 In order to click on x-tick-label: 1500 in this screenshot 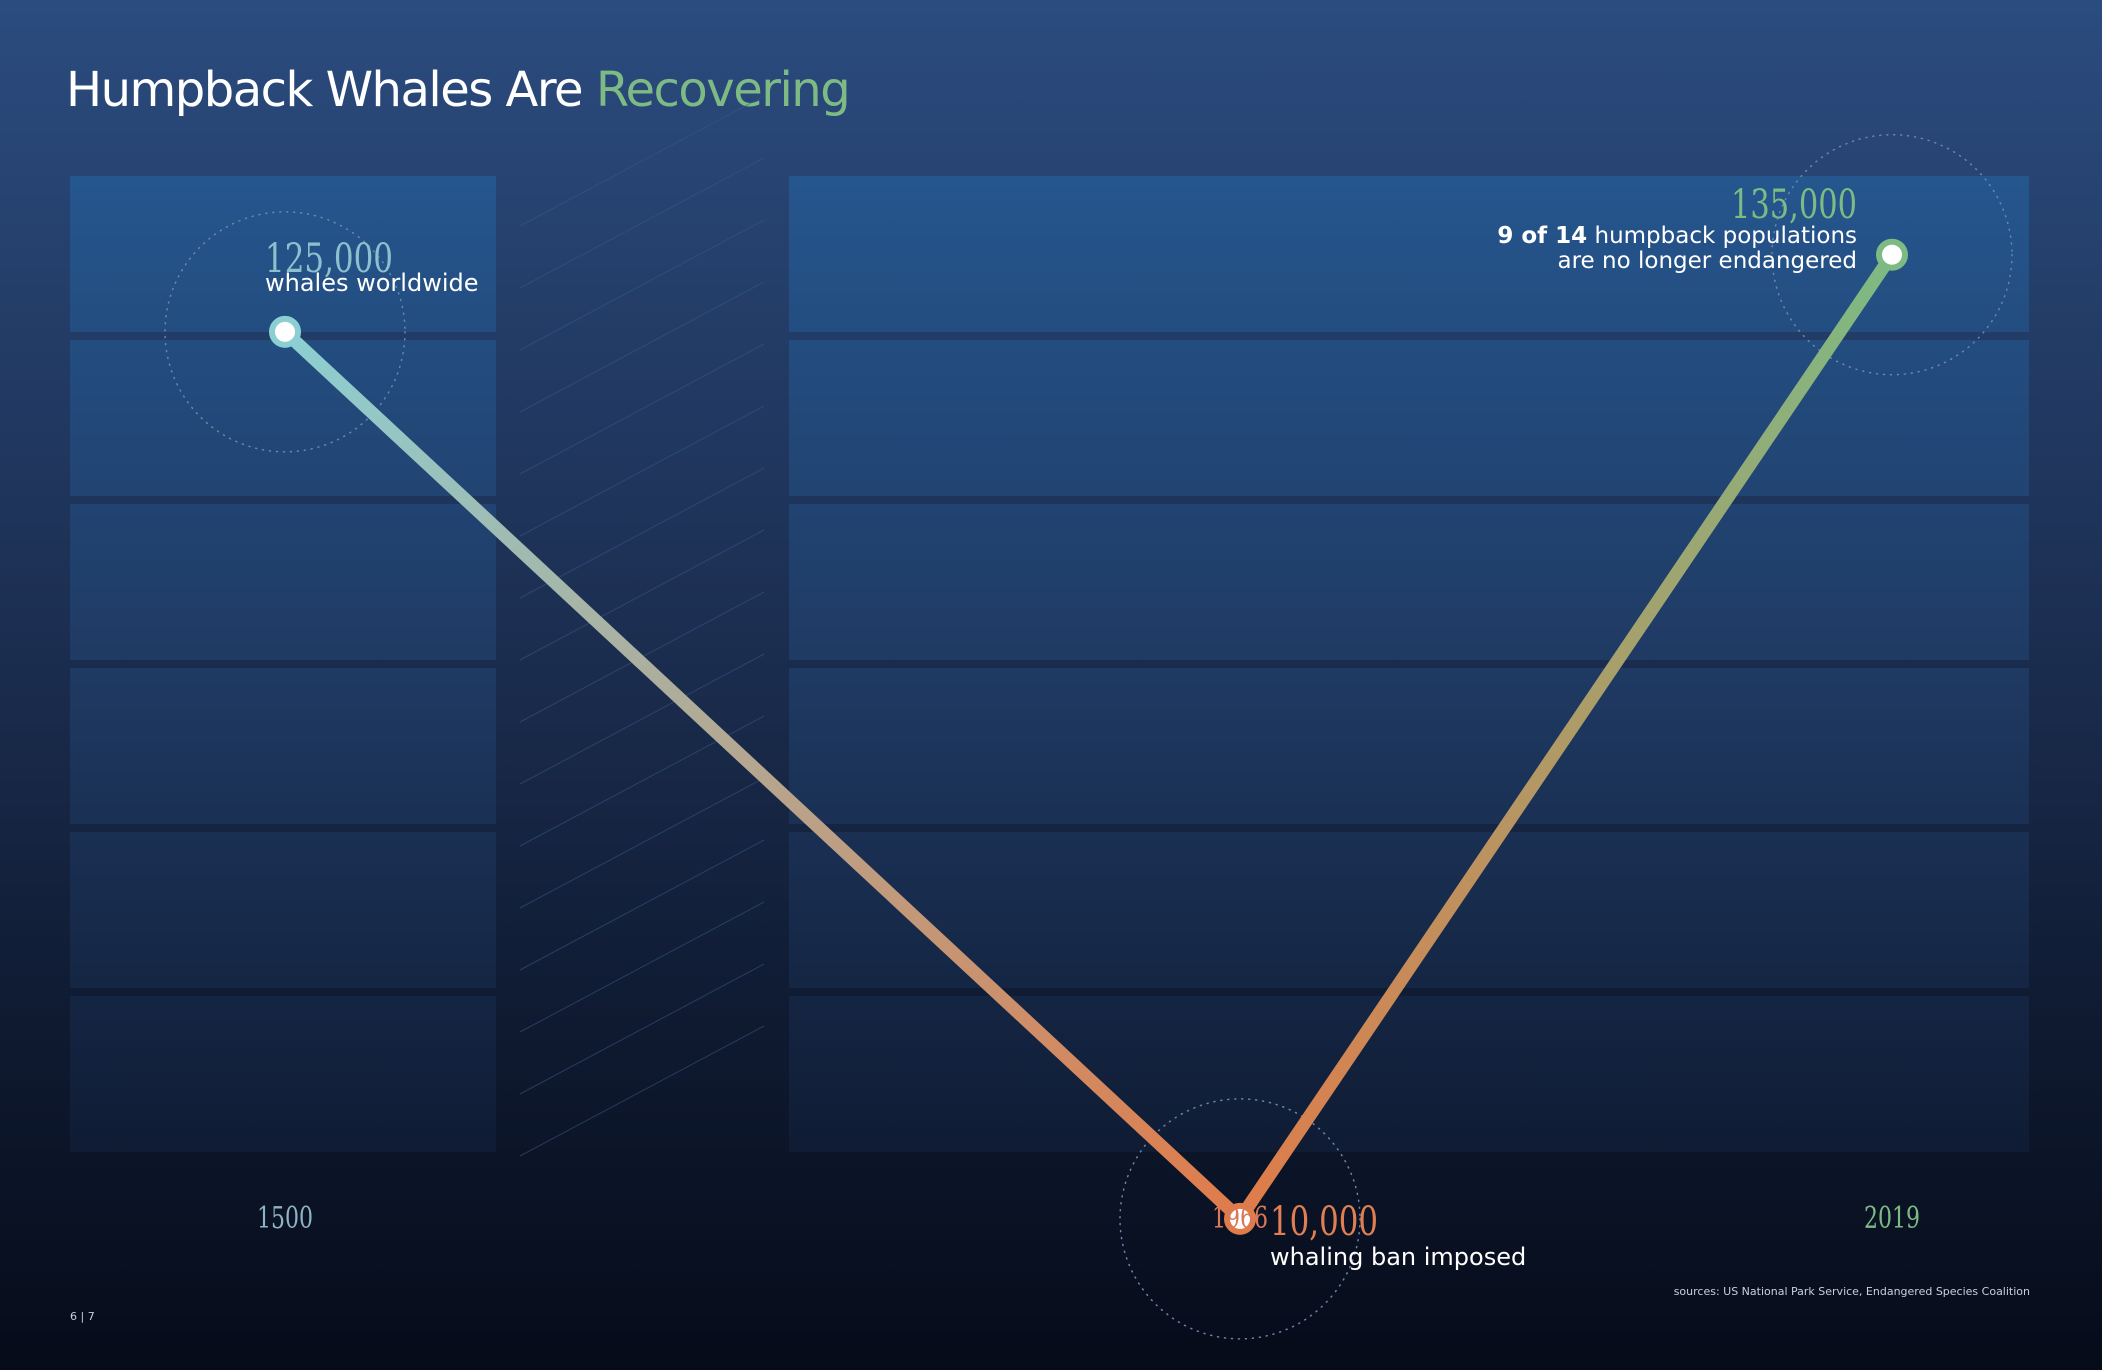, I will do `click(285, 1218)`.